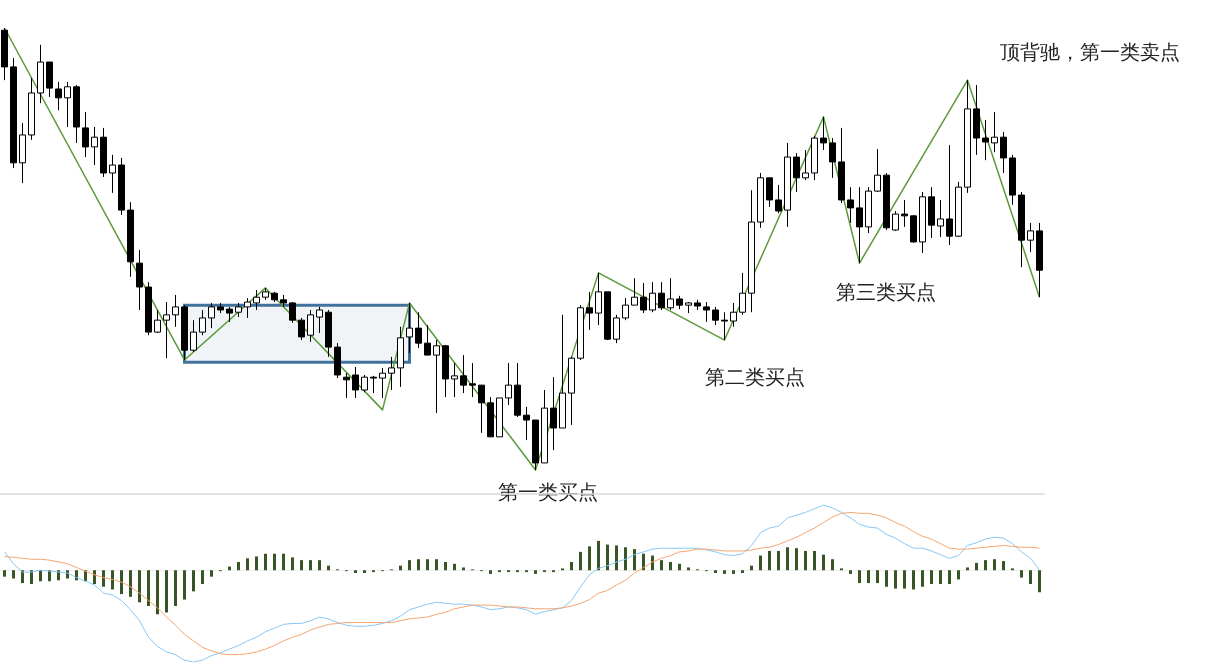  What do you see at coordinates (1090, 52) in the screenshot?
I see `annotation: 顶背驰，第一类卖点` at bounding box center [1090, 52].